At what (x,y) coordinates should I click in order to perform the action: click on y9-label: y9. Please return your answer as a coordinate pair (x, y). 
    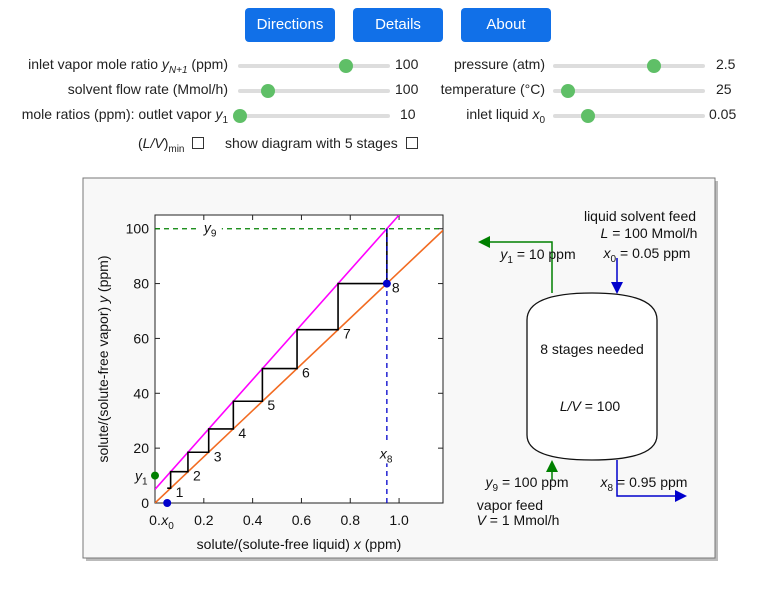
    Looking at the image, I should click on (210, 230).